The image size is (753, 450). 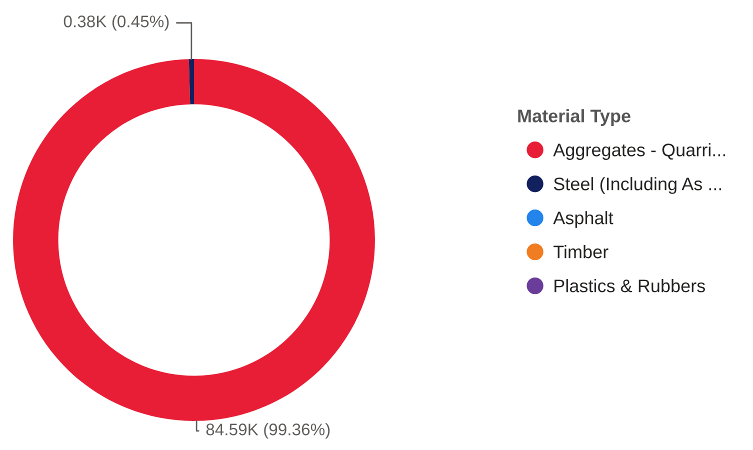 What do you see at coordinates (268, 431) in the screenshot?
I see `data-label: 84.59K (99.36%)` at bounding box center [268, 431].